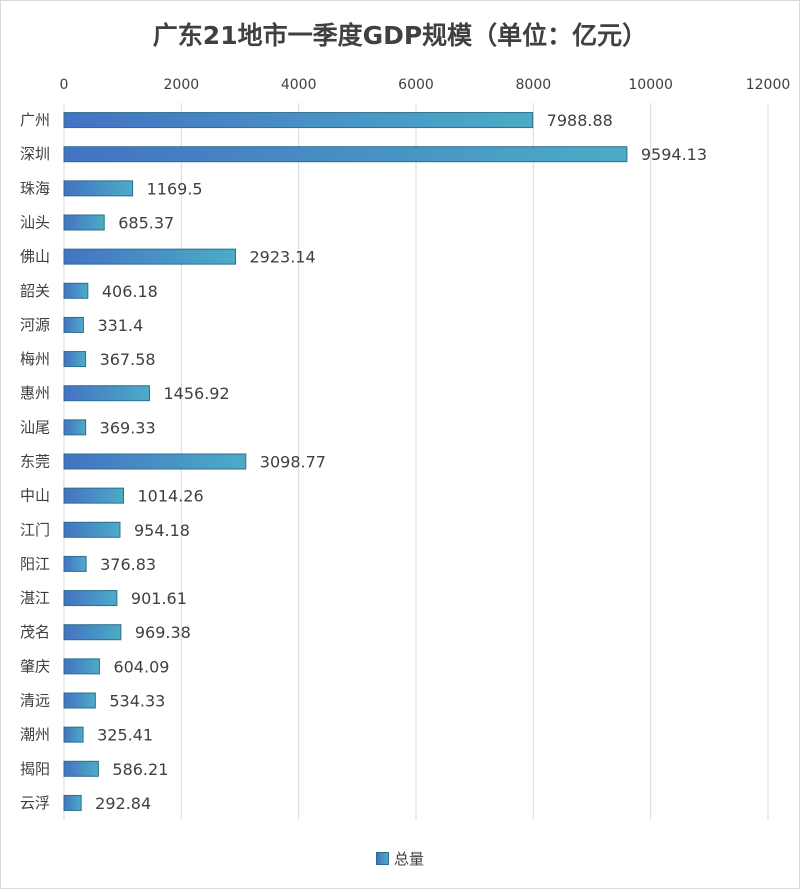 This screenshot has width=800, height=889. Describe the element at coordinates (130, 291) in the screenshot. I see `value-label: 406.18` at that location.